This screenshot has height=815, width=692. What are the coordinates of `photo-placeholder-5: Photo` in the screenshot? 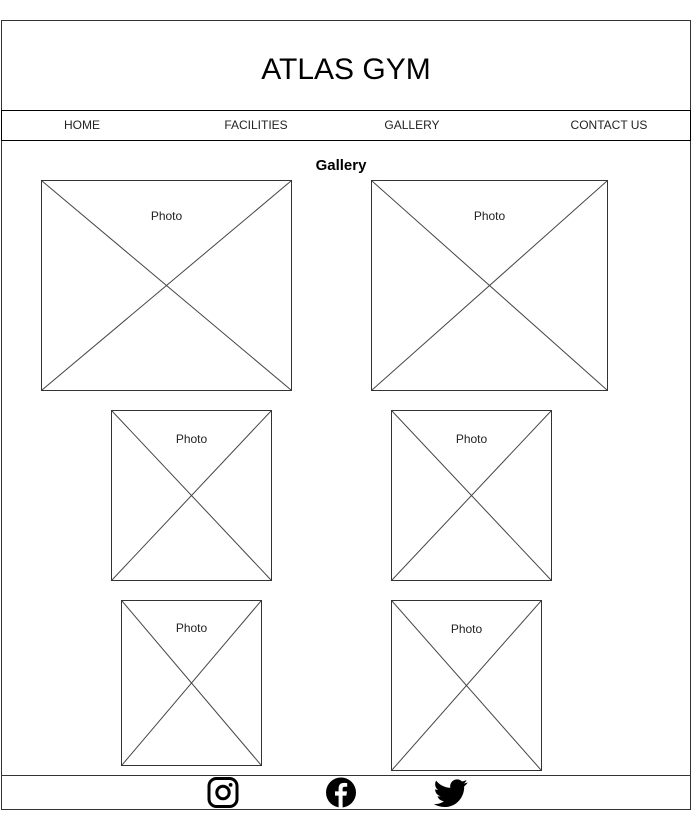 It's located at (191, 683).